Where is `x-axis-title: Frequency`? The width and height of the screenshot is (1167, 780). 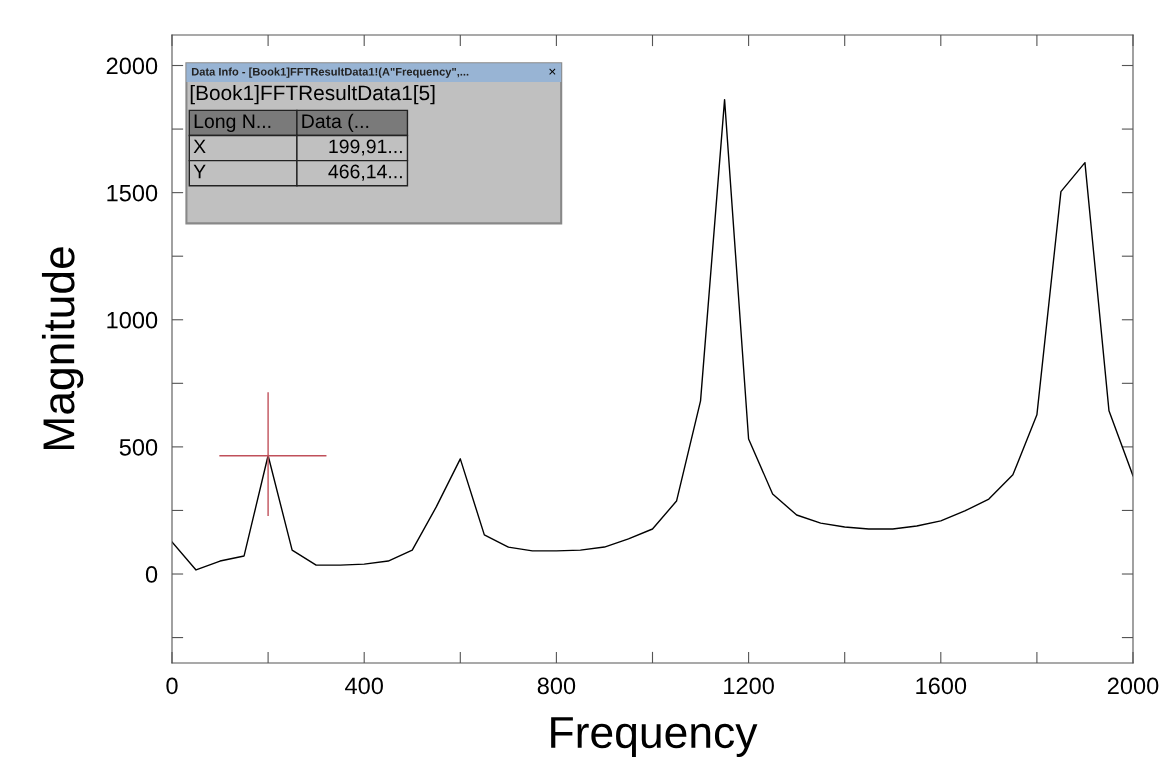 x-axis-title: Frequency is located at coordinates (654, 737).